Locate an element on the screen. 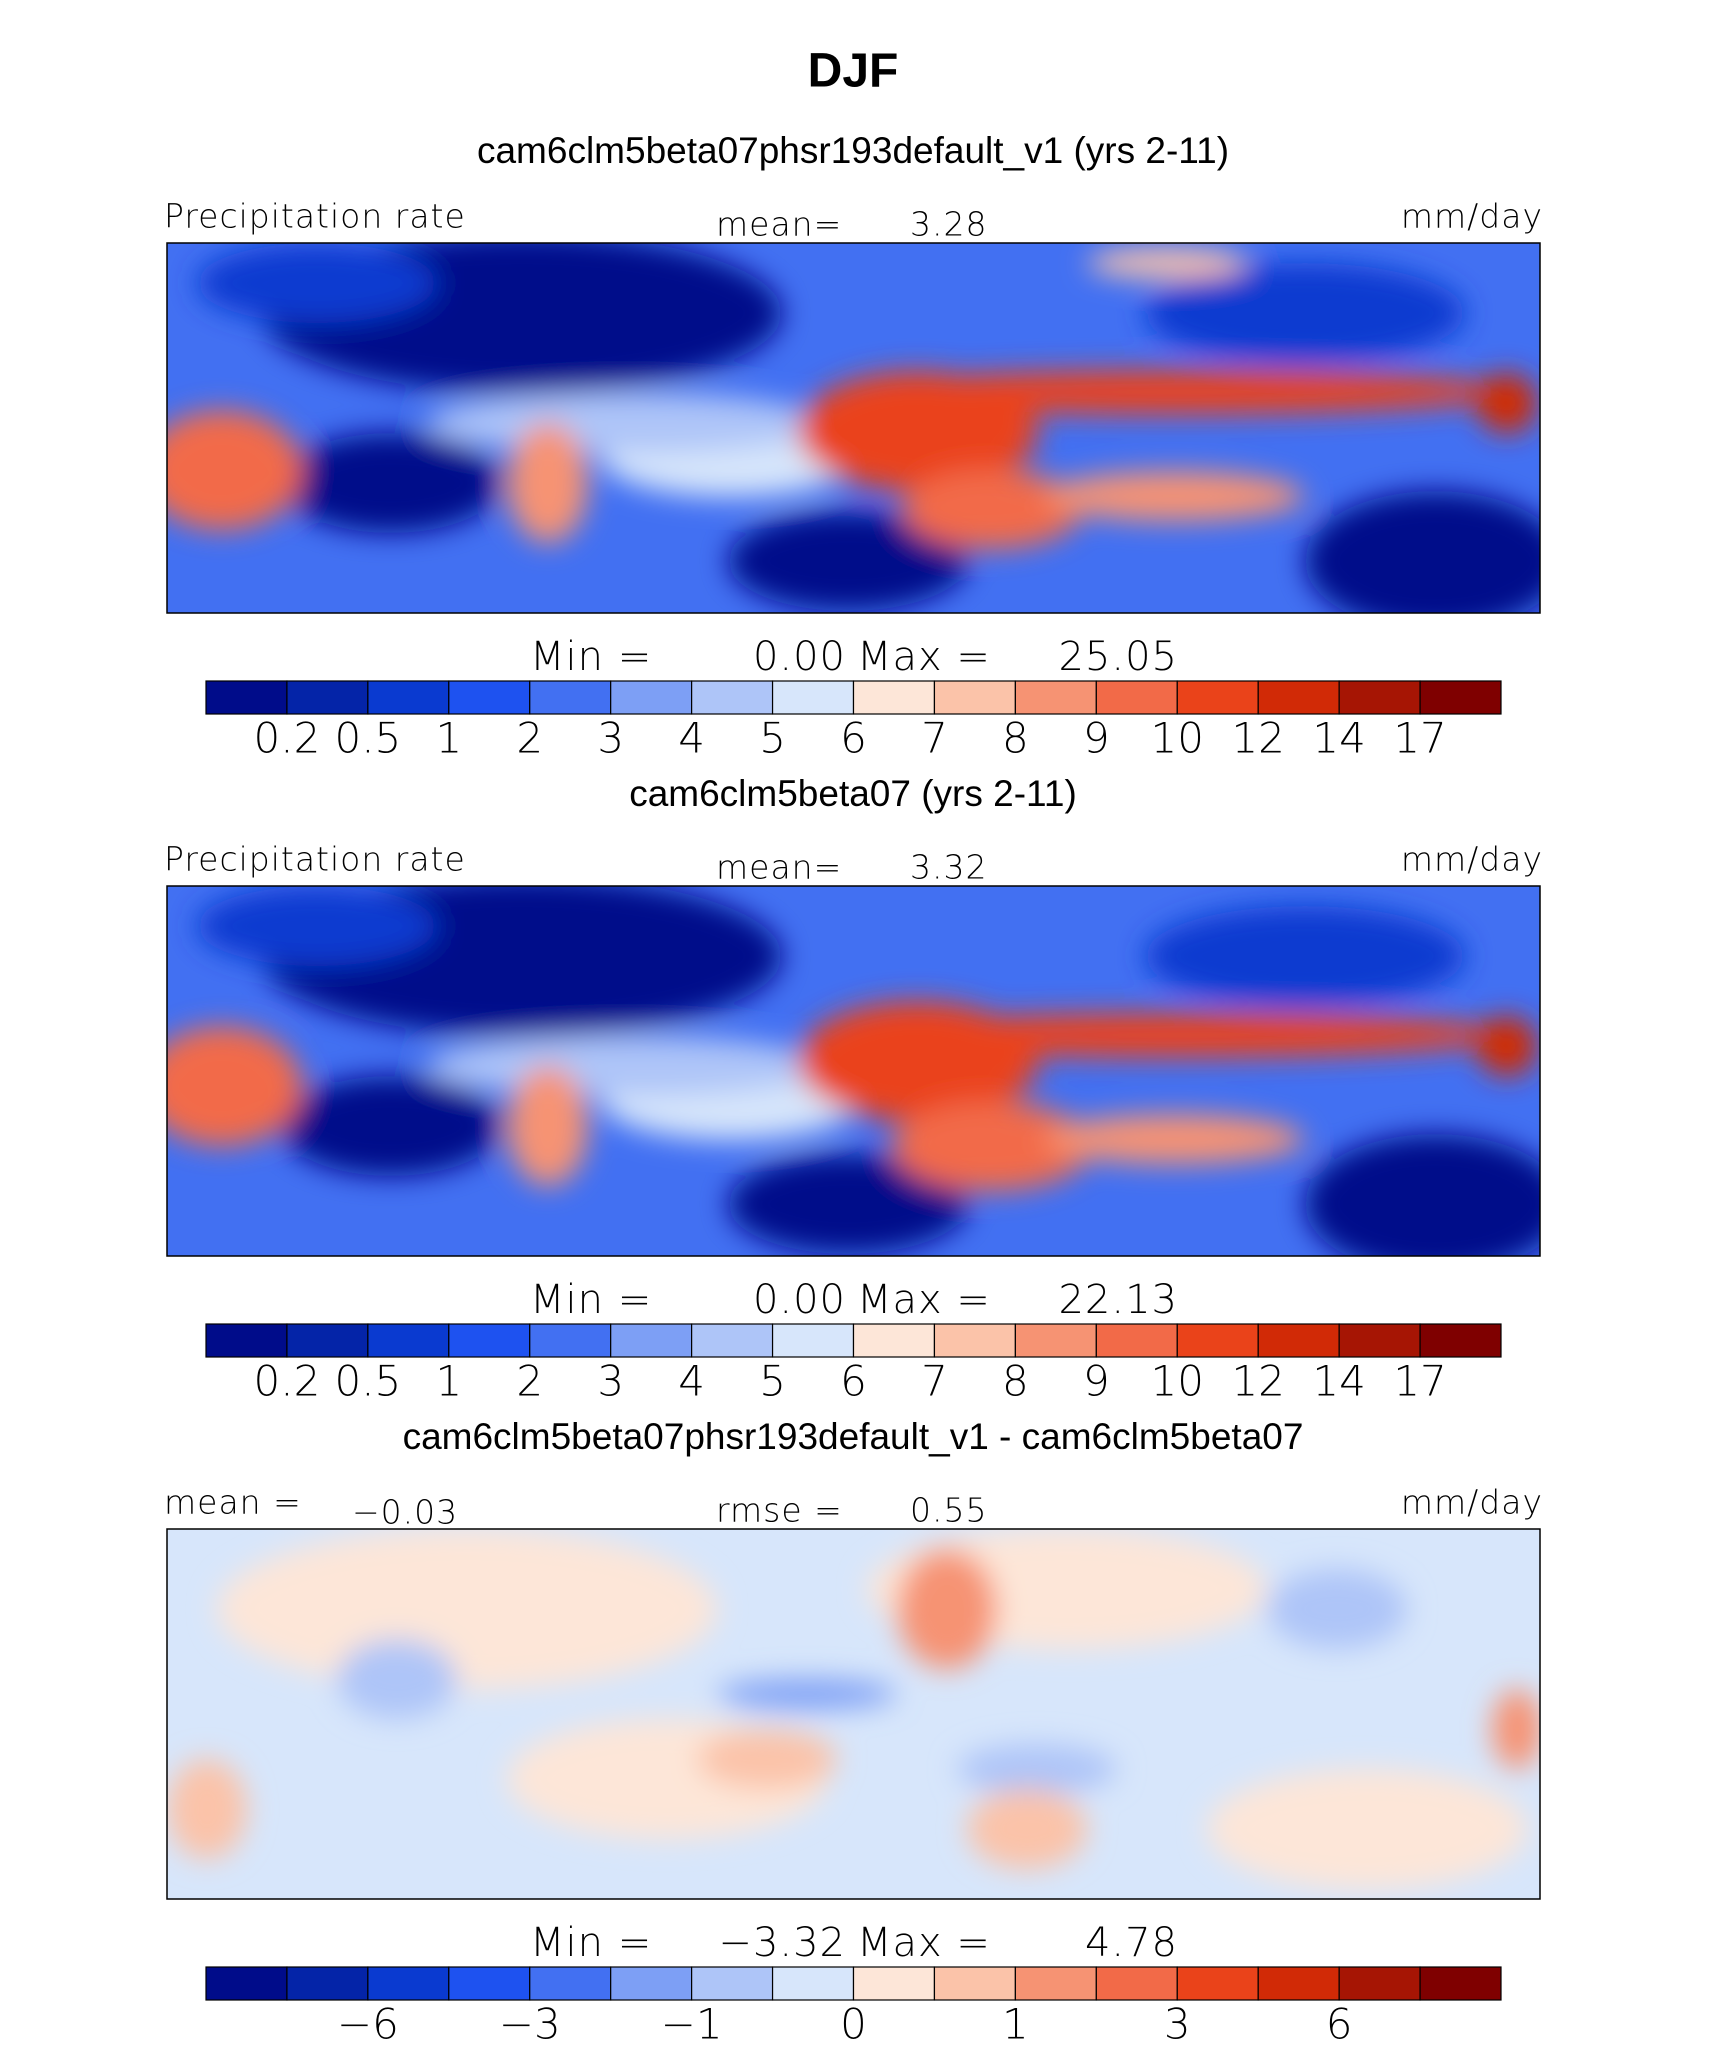 This screenshot has width=1710, height=2048. colorbar-label: 0 is located at coordinates (853, 2024).